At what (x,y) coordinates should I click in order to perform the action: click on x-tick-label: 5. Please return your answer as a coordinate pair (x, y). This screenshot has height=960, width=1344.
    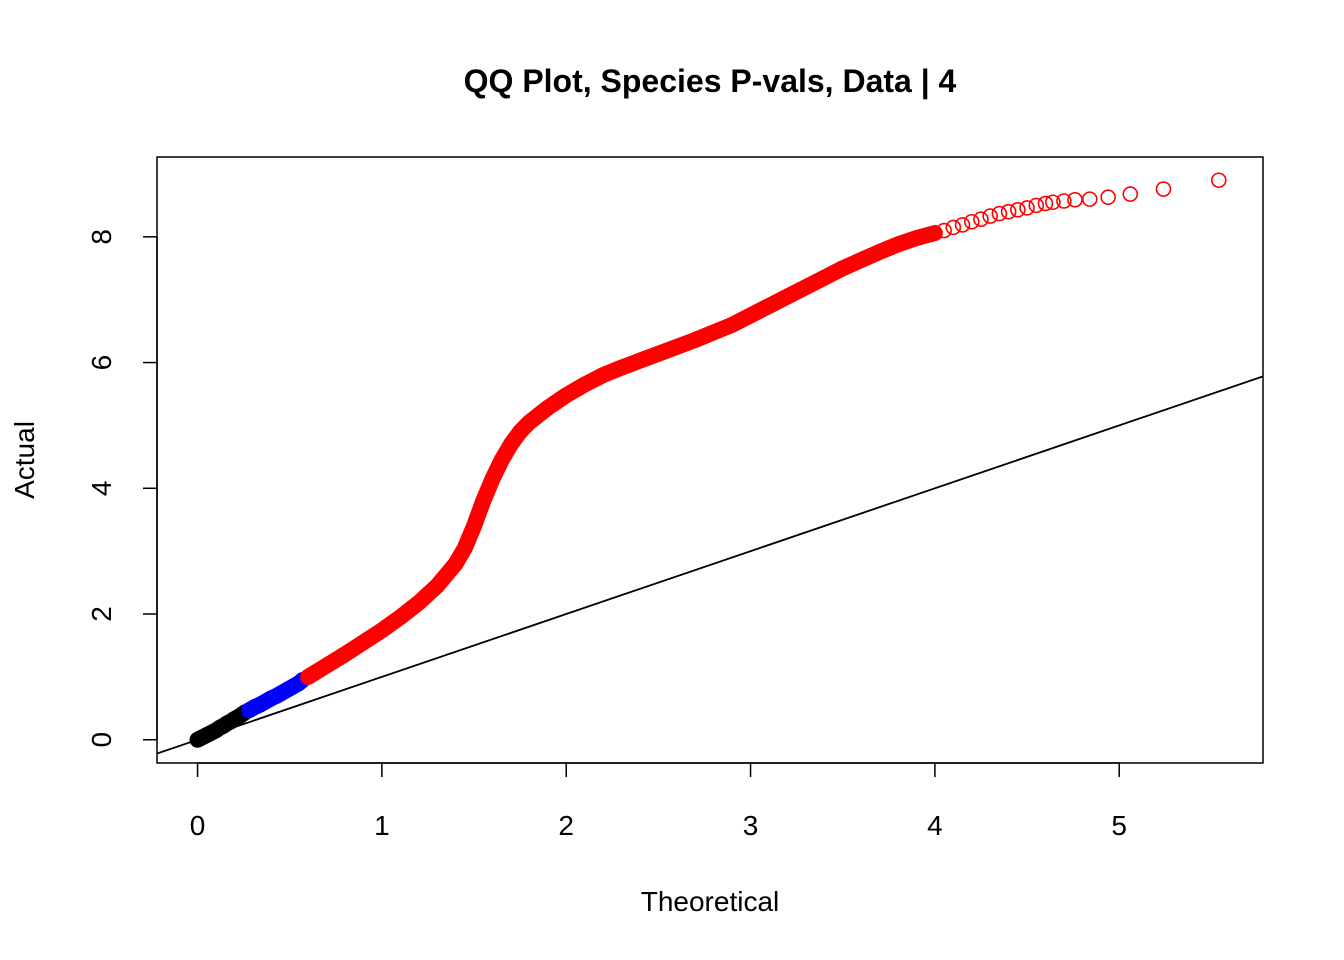
    Looking at the image, I should click on (1119, 825).